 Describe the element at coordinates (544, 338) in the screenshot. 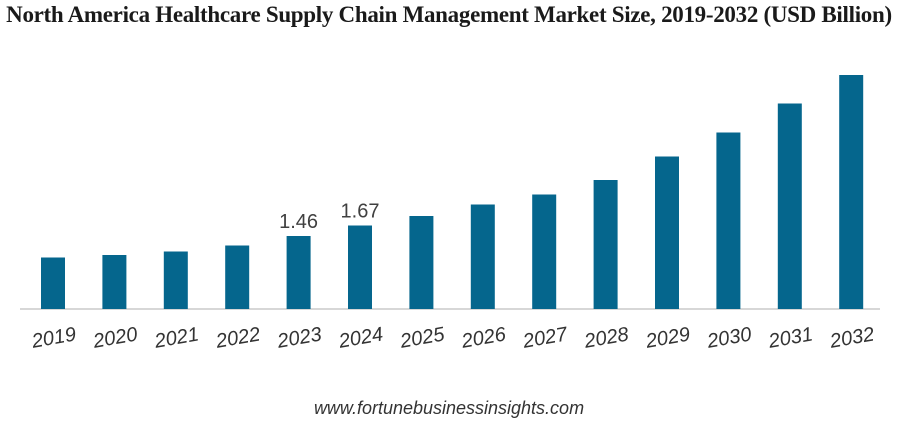

I see `x-tick-label: 2027` at that location.